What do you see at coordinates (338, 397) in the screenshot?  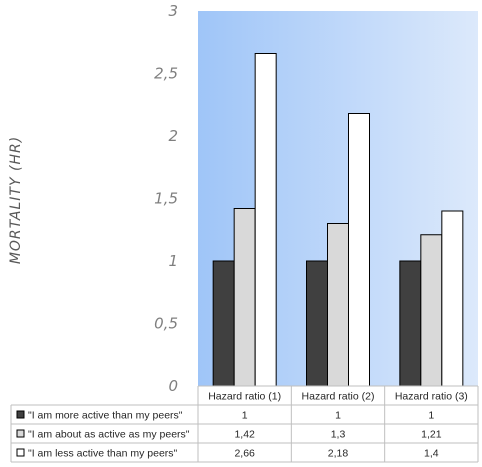 I see `category-label: Hazard ratio (2)` at bounding box center [338, 397].